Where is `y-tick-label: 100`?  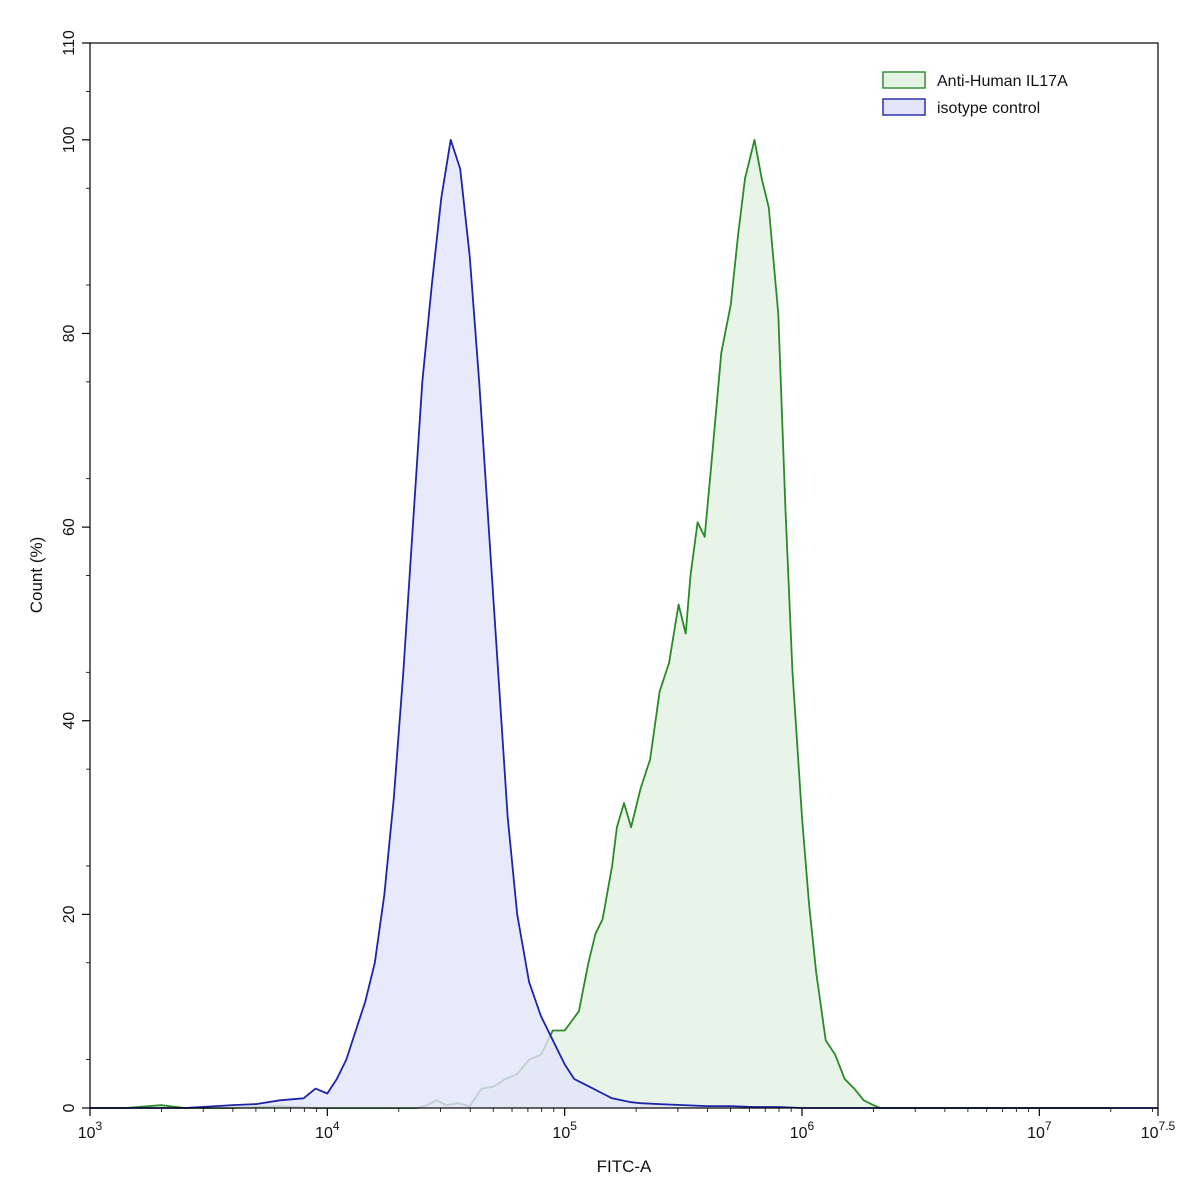 y-tick-label: 100 is located at coordinates (69, 139).